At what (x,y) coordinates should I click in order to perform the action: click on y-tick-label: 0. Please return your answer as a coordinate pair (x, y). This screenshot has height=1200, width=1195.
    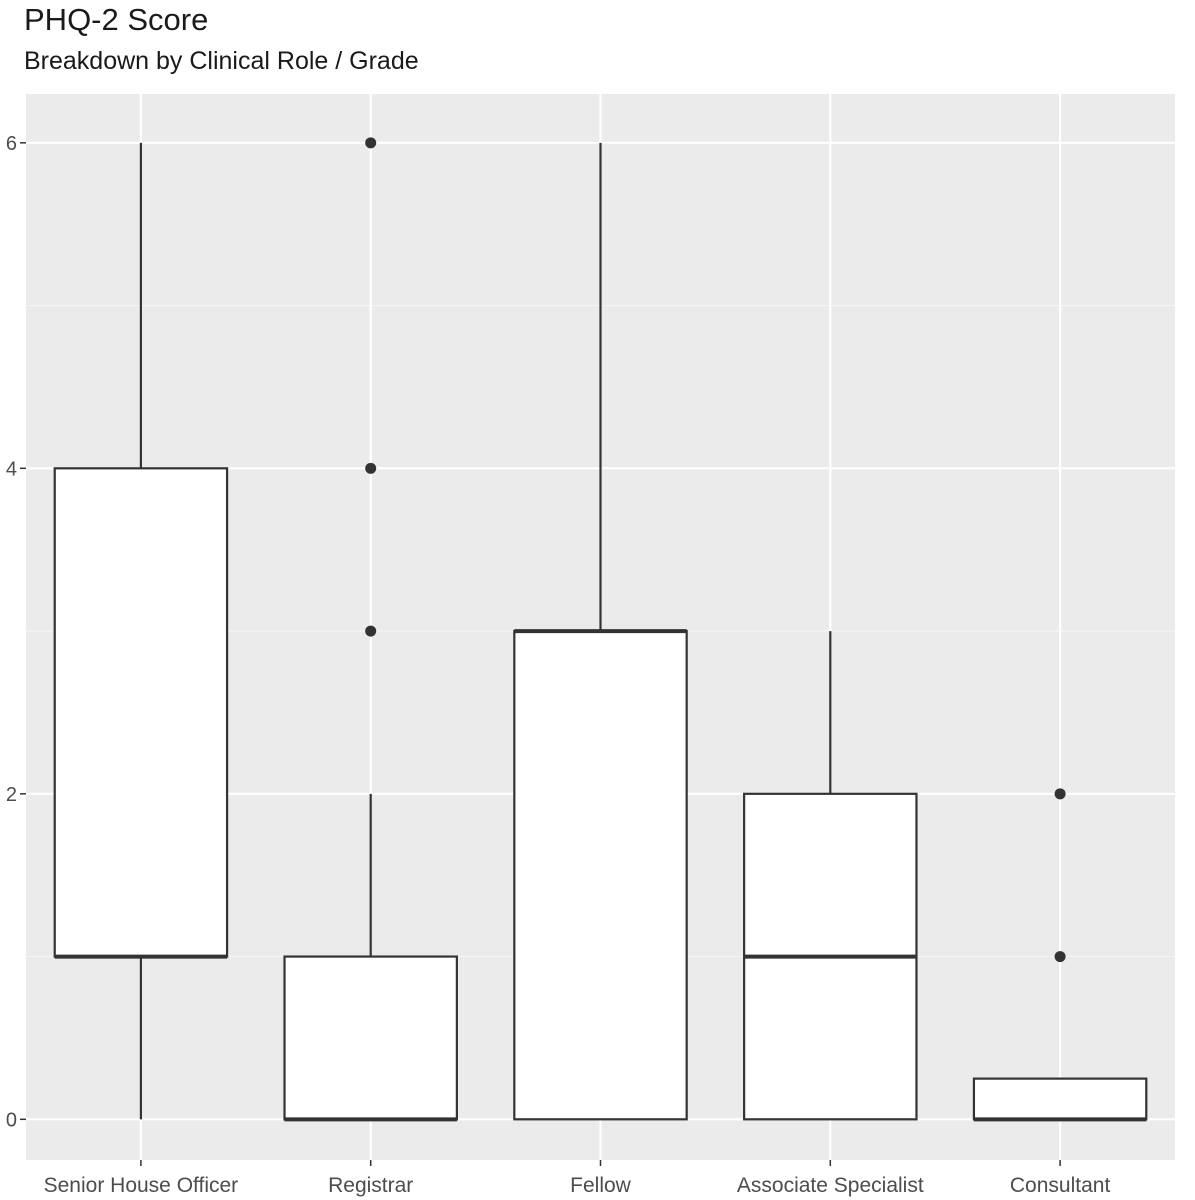
    Looking at the image, I should click on (11, 1120).